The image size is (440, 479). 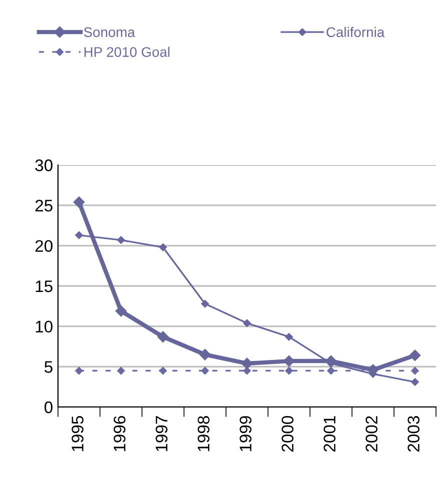 I want to click on x-tick-label: 2001, so click(x=330, y=434).